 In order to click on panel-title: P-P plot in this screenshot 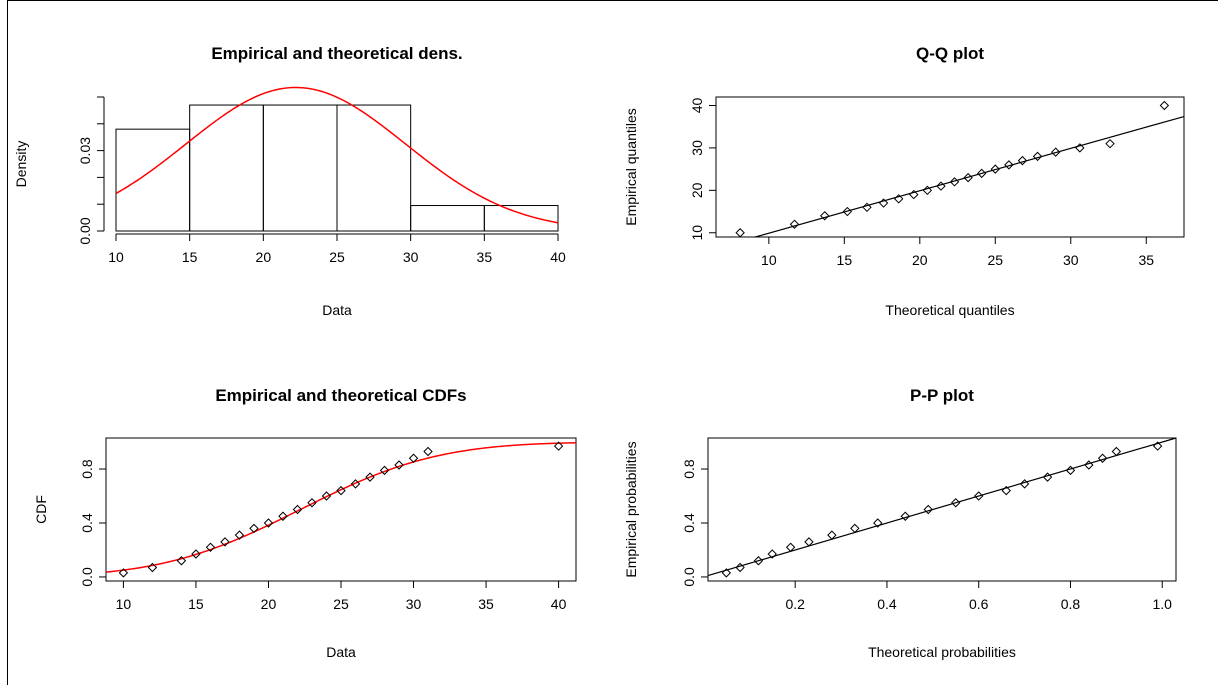, I will do `click(942, 395)`.